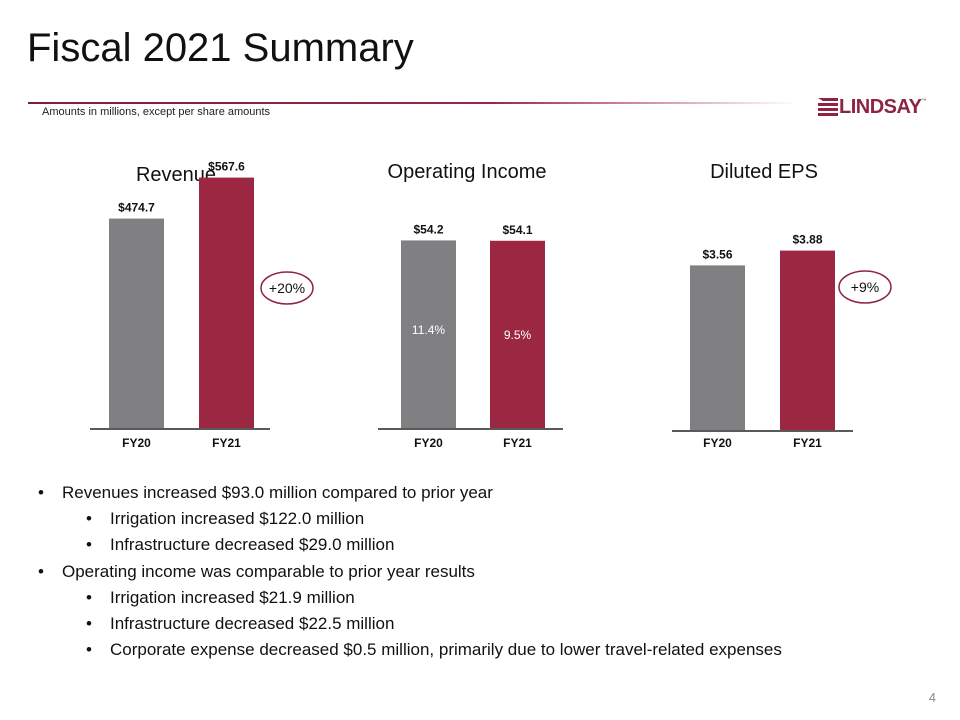 The image size is (960, 720). Describe the element at coordinates (413, 103) in the screenshot. I see `title-divider` at that location.